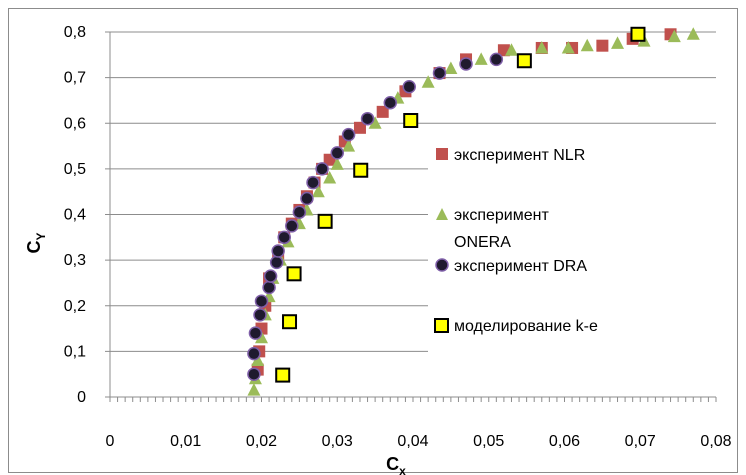 This screenshot has height=475, width=746. Describe the element at coordinates (75, 260) in the screenshot. I see `y-tick-label: 0,3` at that location.